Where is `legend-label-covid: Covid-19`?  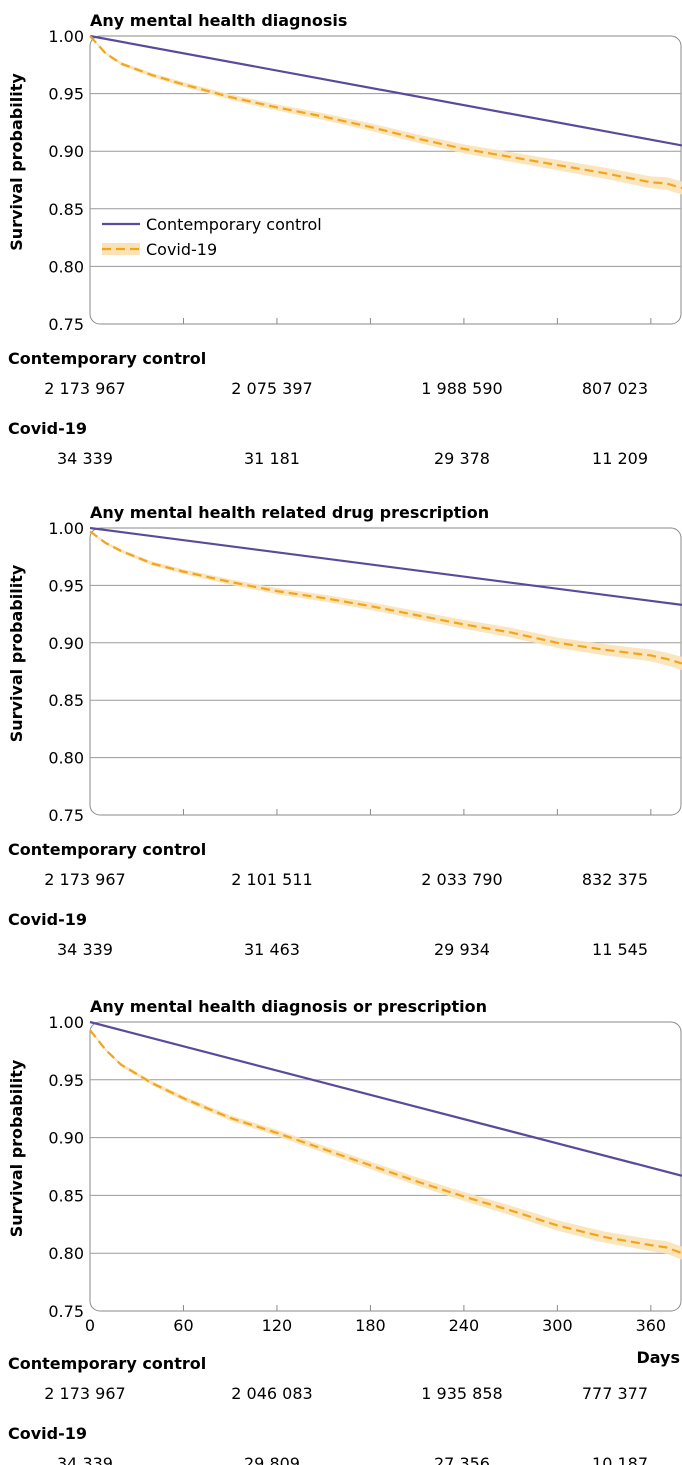
legend-label-covid: Covid-19 is located at coordinates (181, 249).